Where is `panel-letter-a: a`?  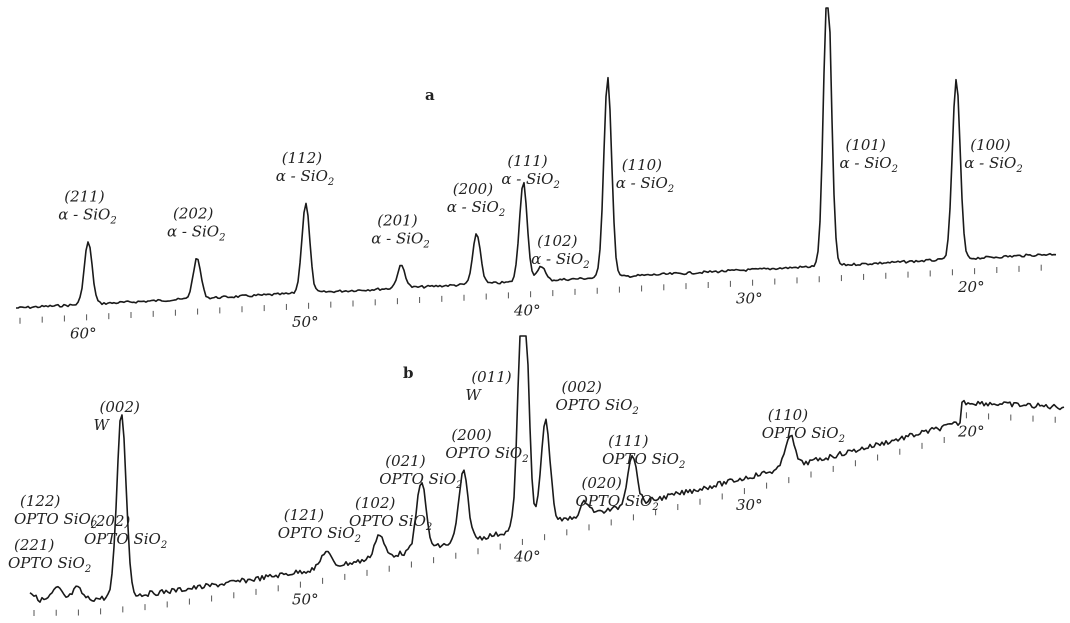
panel-letter-a: a is located at coordinates (430, 95).